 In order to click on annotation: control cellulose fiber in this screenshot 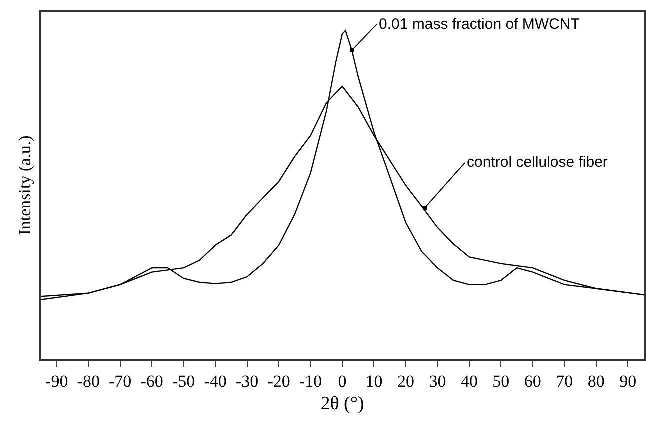, I will do `click(537, 162)`.